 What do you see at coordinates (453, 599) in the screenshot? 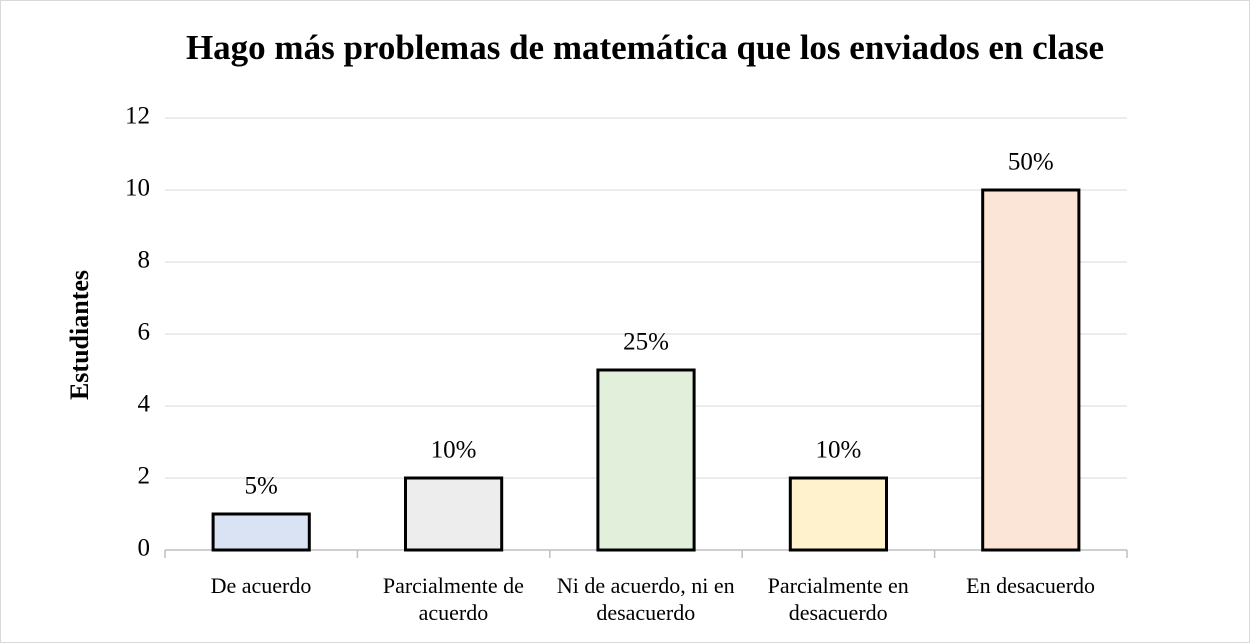
I see `x-tick-label: Parcialmente de acuerdo` at bounding box center [453, 599].